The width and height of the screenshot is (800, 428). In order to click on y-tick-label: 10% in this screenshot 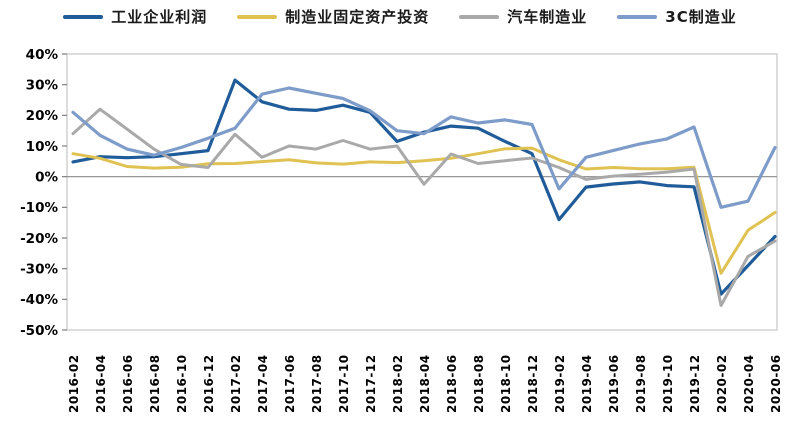, I will do `click(42, 147)`.